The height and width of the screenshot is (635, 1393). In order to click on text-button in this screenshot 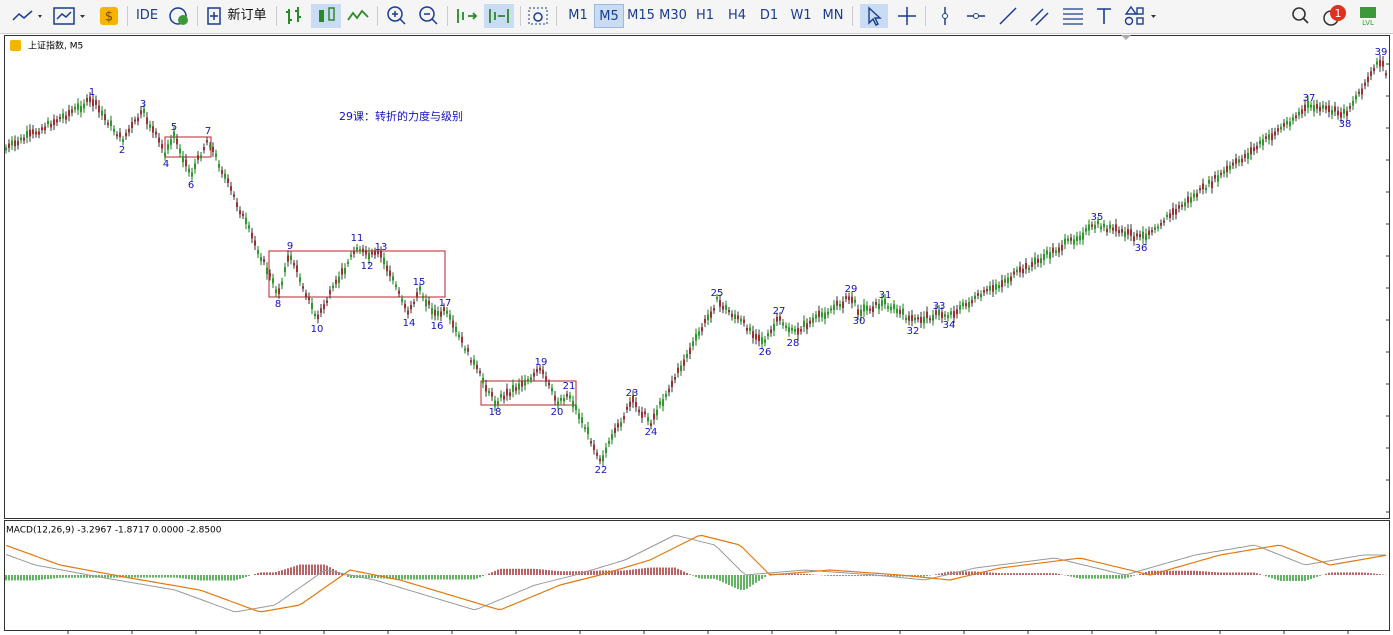, I will do `click(1104, 16)`.